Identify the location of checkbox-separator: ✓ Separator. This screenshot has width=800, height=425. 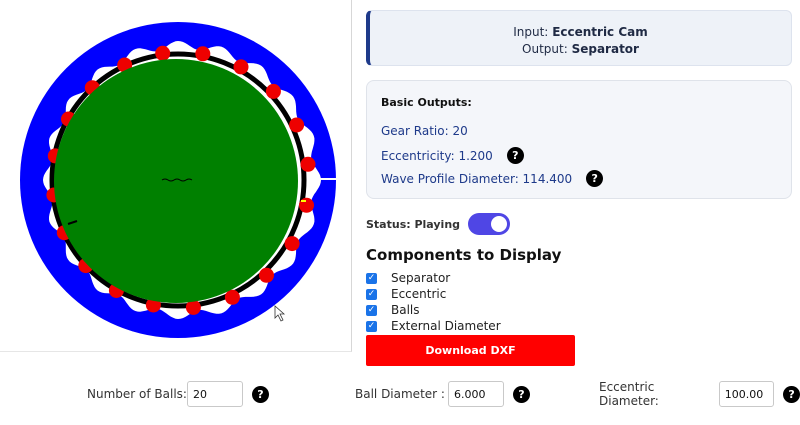
(408, 278).